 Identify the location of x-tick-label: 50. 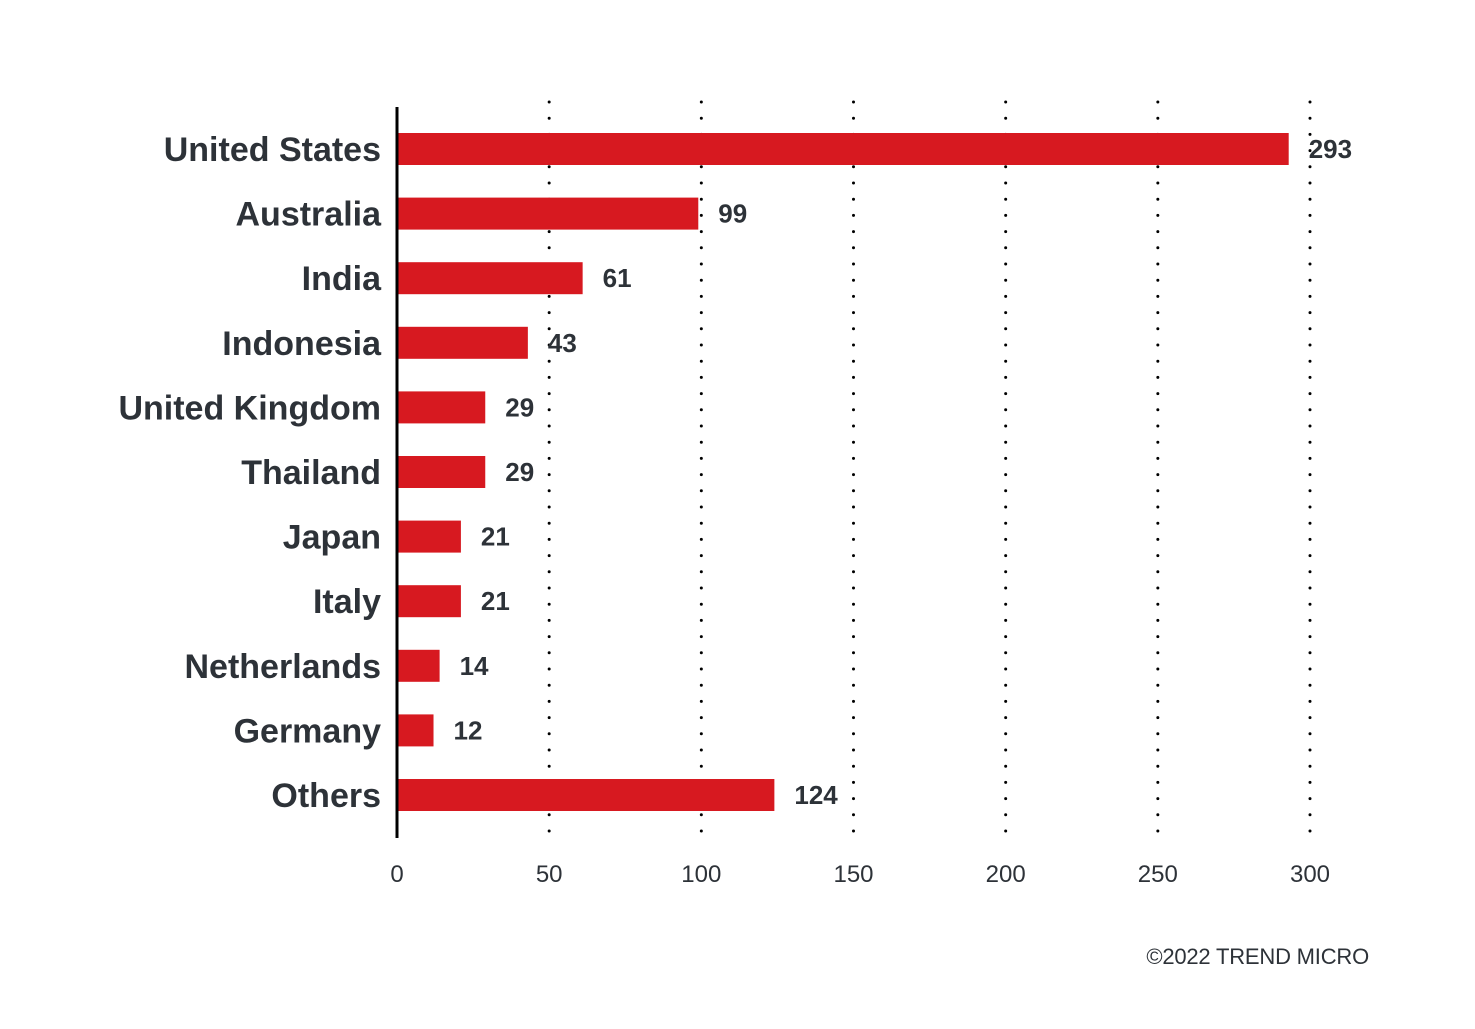
(549, 874).